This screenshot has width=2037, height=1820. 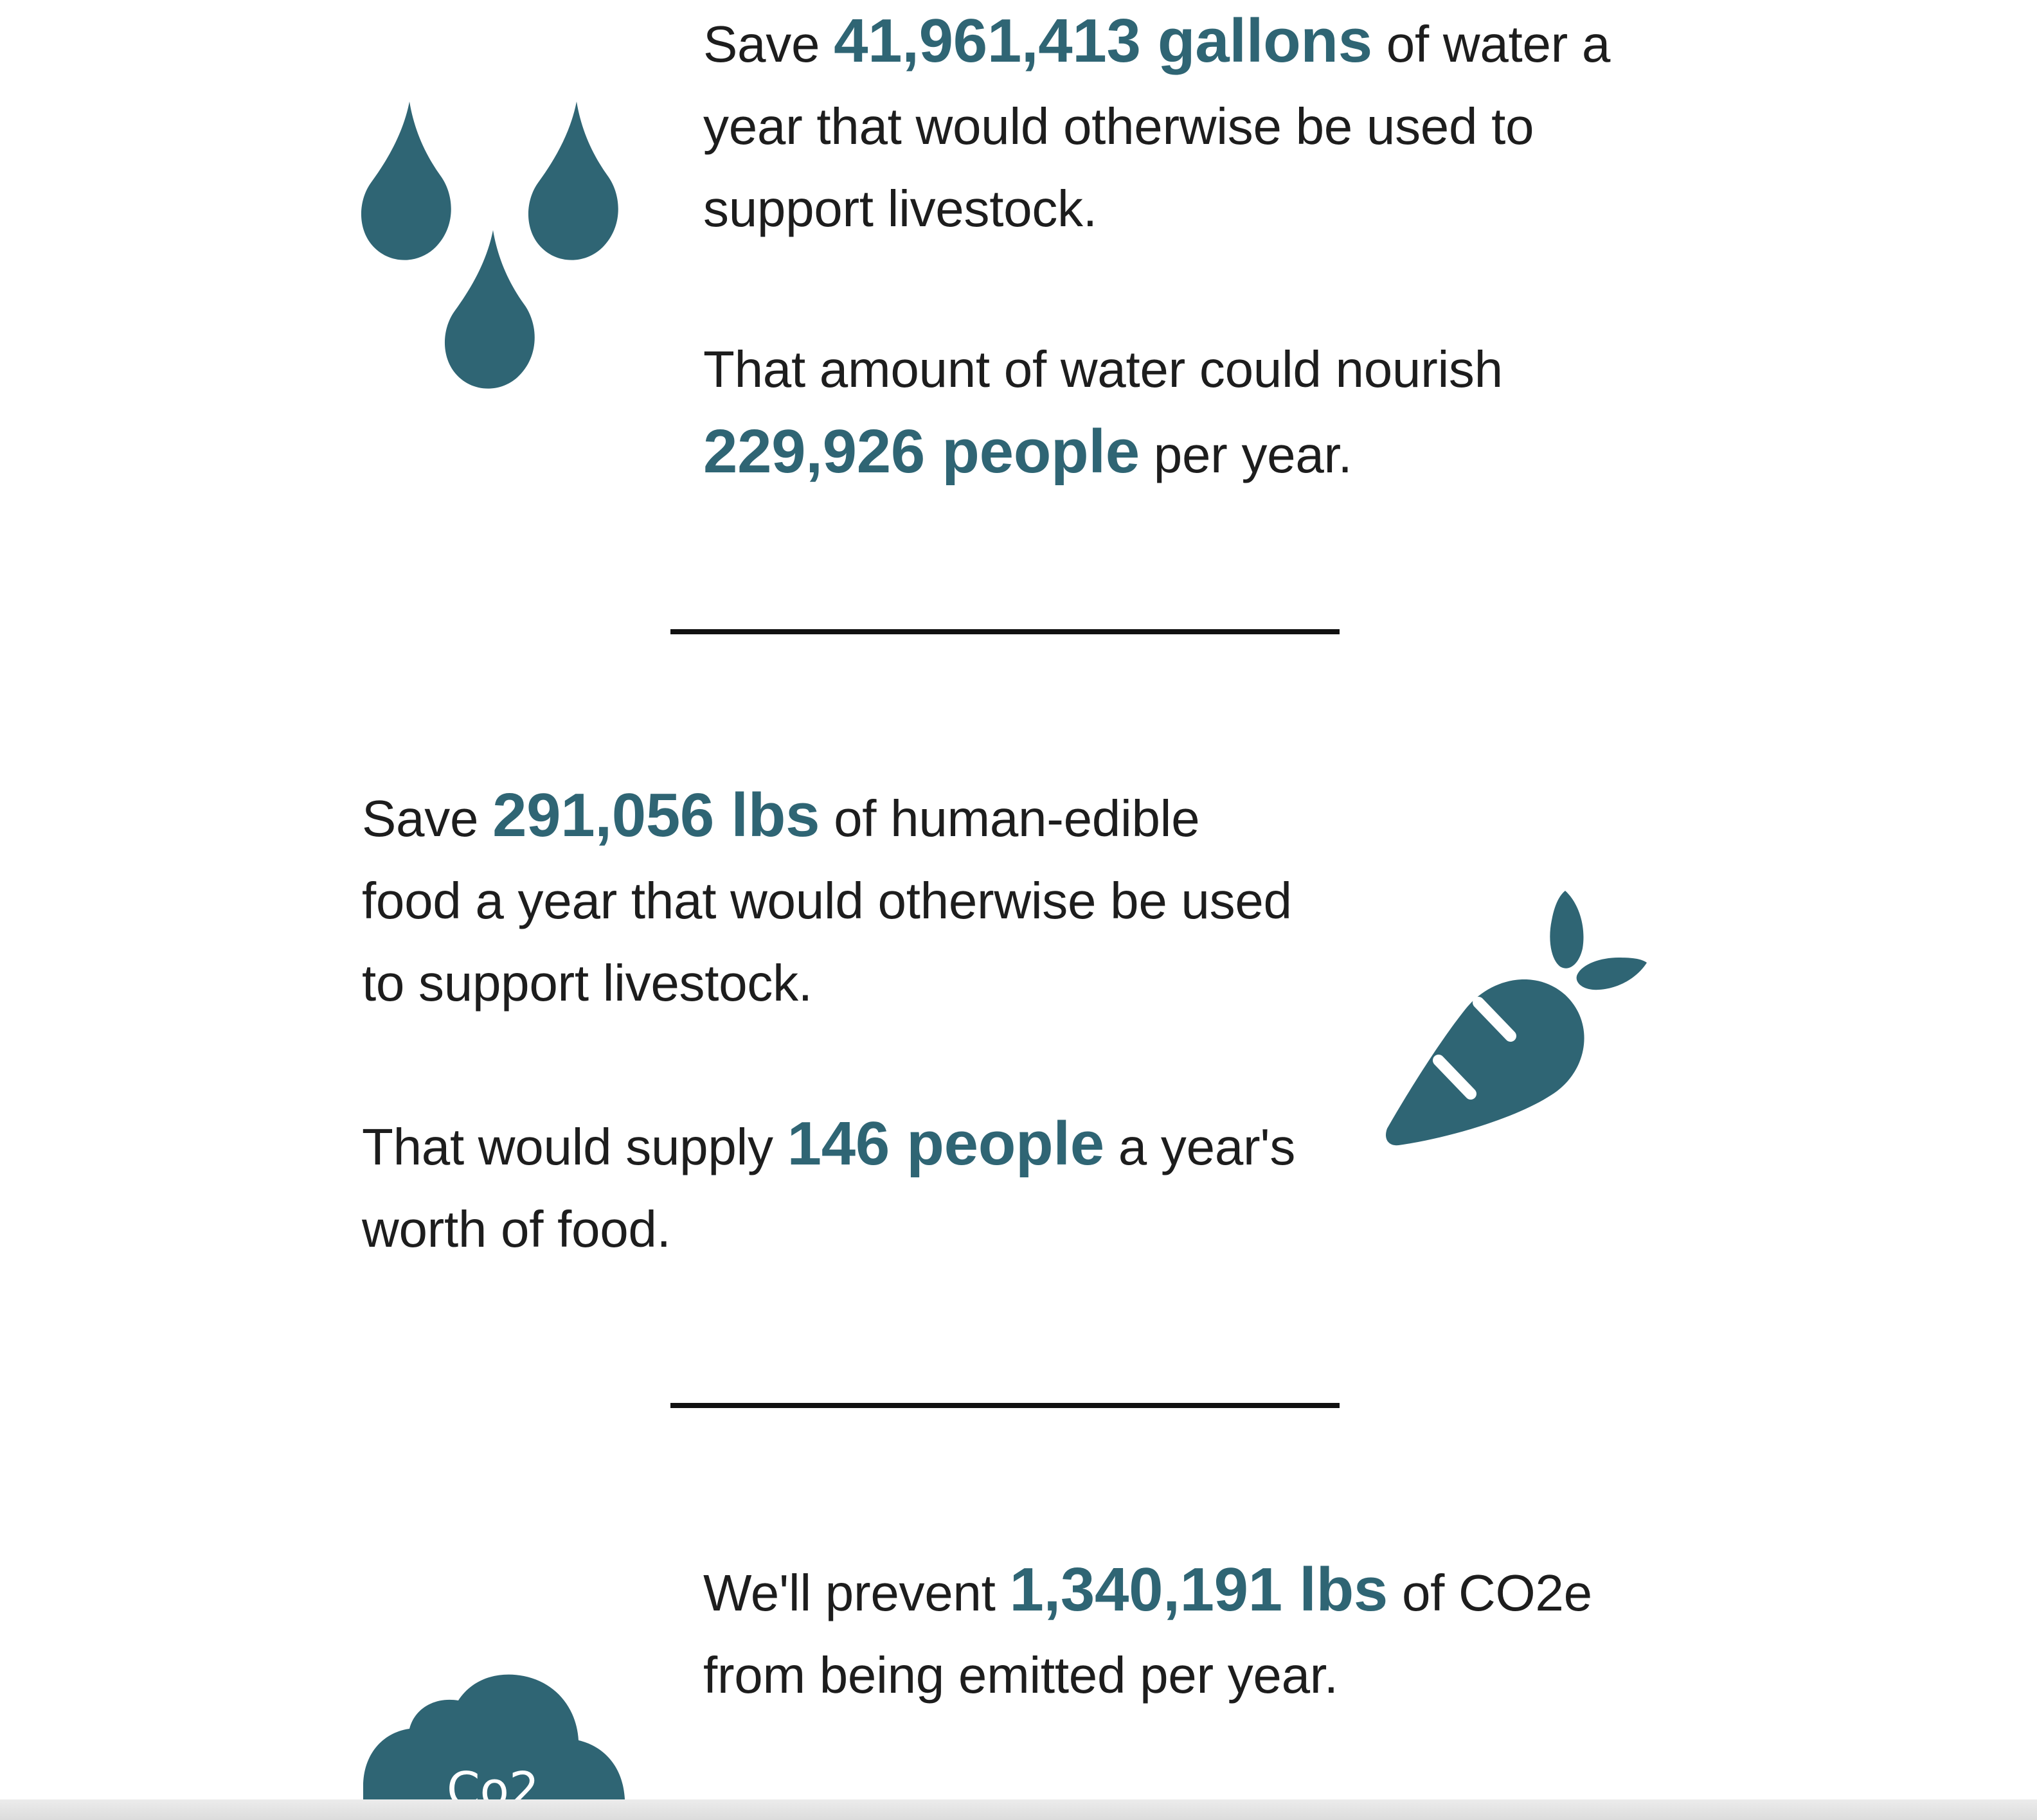 I want to click on water-people-value: 229,926 people, so click(x=921, y=451).